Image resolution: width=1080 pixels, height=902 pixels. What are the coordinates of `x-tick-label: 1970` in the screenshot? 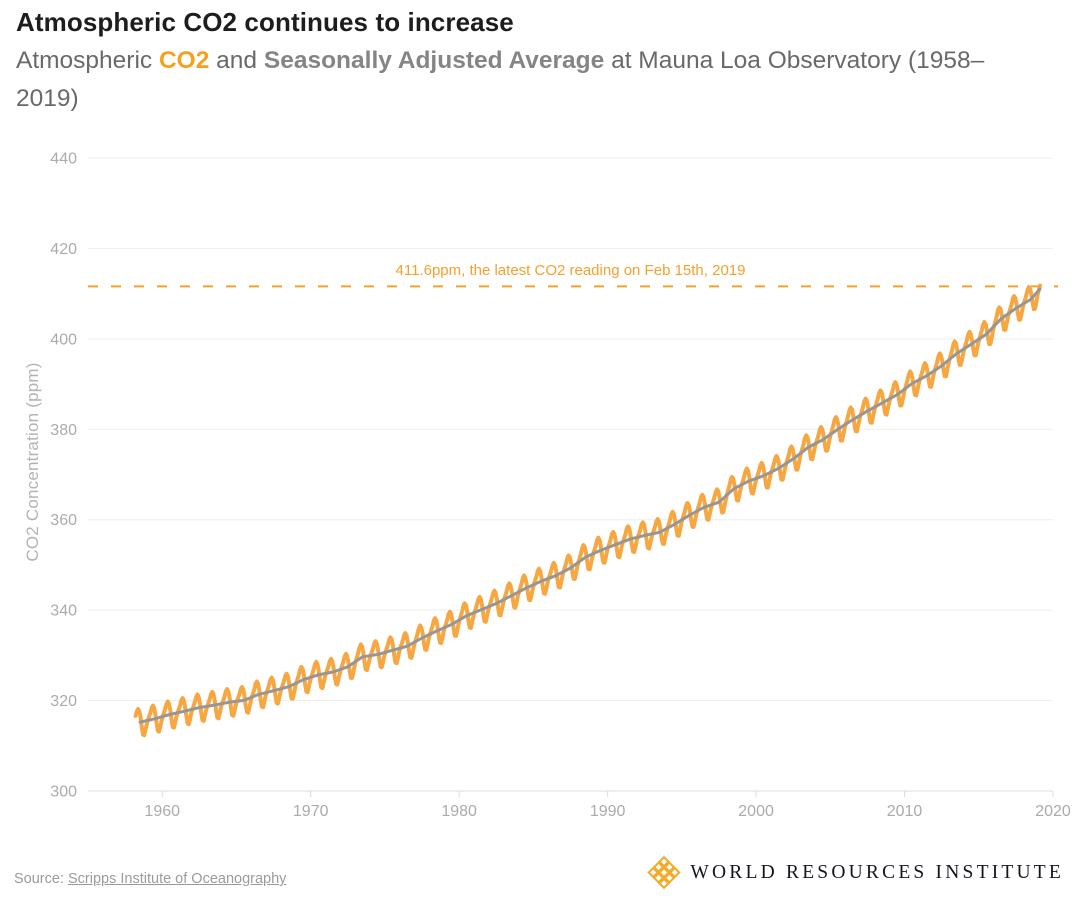 It's located at (311, 811).